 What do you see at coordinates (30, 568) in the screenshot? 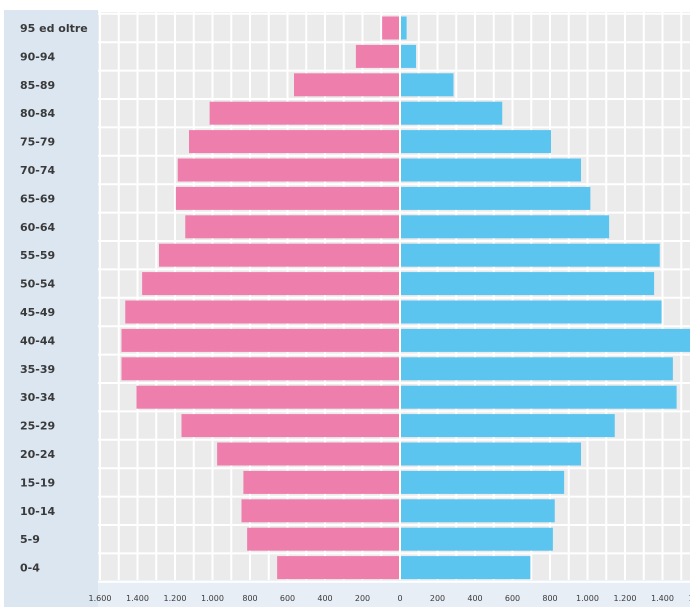
I see `category-label: 0-4` at bounding box center [30, 568].